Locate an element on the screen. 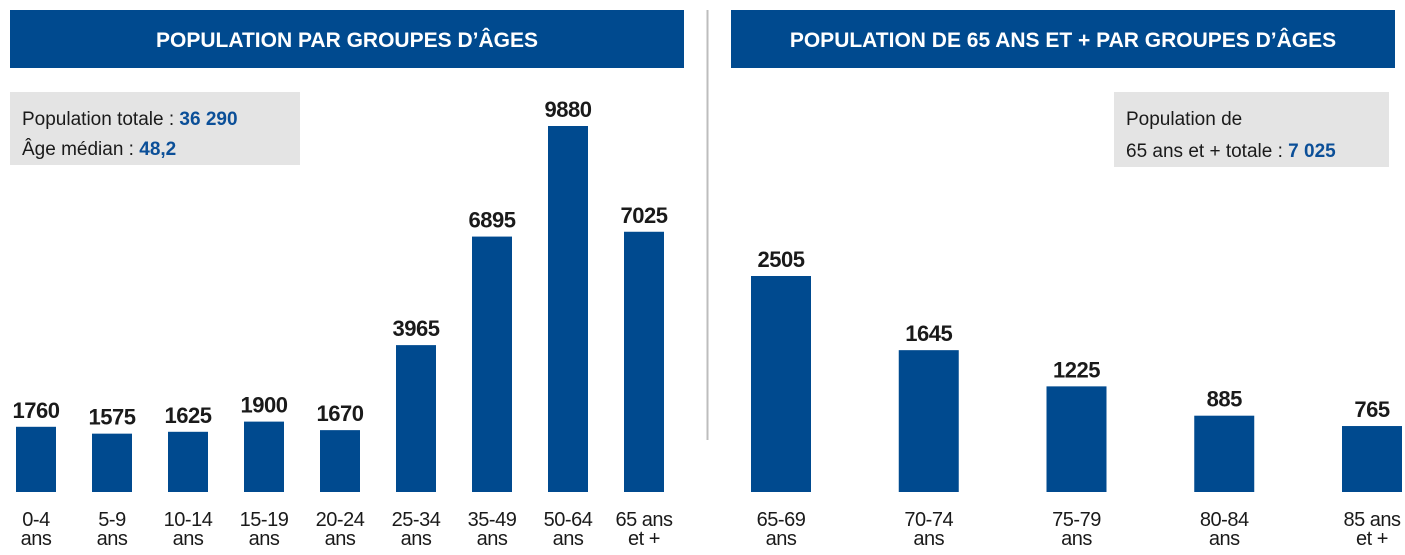 The width and height of the screenshot is (1405, 555). data-label: 1625 is located at coordinates (188, 415).